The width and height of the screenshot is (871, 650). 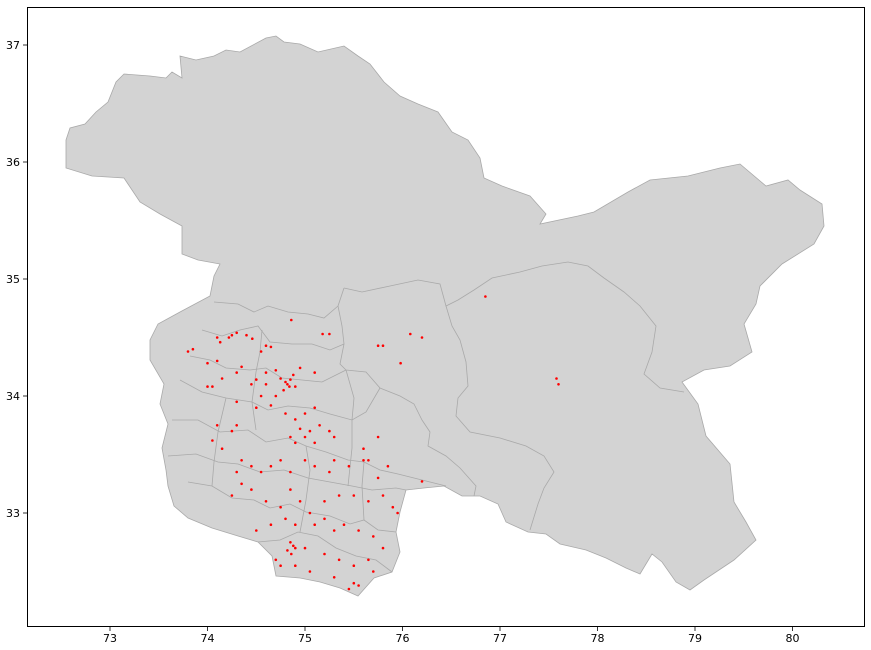 I want to click on x-tick: 77, so click(x=500, y=636).